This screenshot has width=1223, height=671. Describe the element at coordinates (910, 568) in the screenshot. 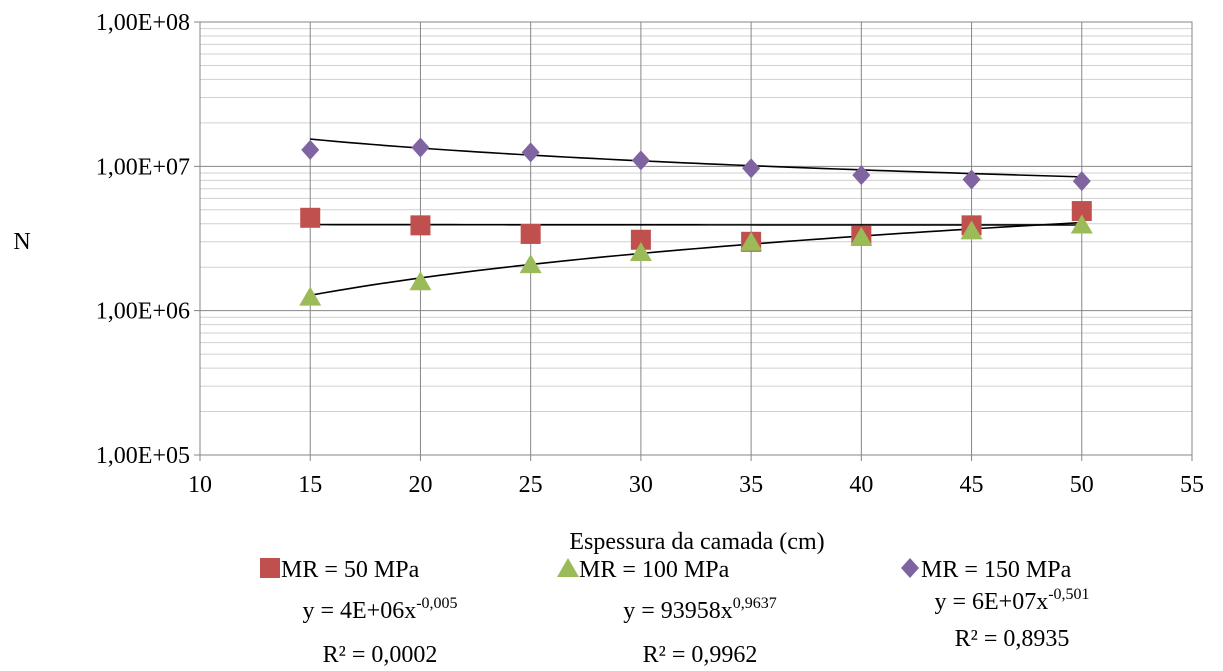

I see `legend-diamond-icon` at that location.